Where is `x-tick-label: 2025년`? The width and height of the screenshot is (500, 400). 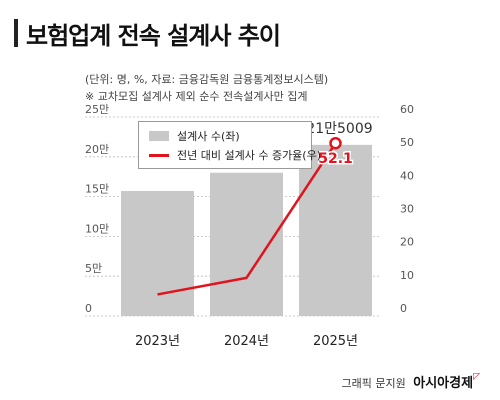
x-tick-label: 2025년 is located at coordinates (335, 341).